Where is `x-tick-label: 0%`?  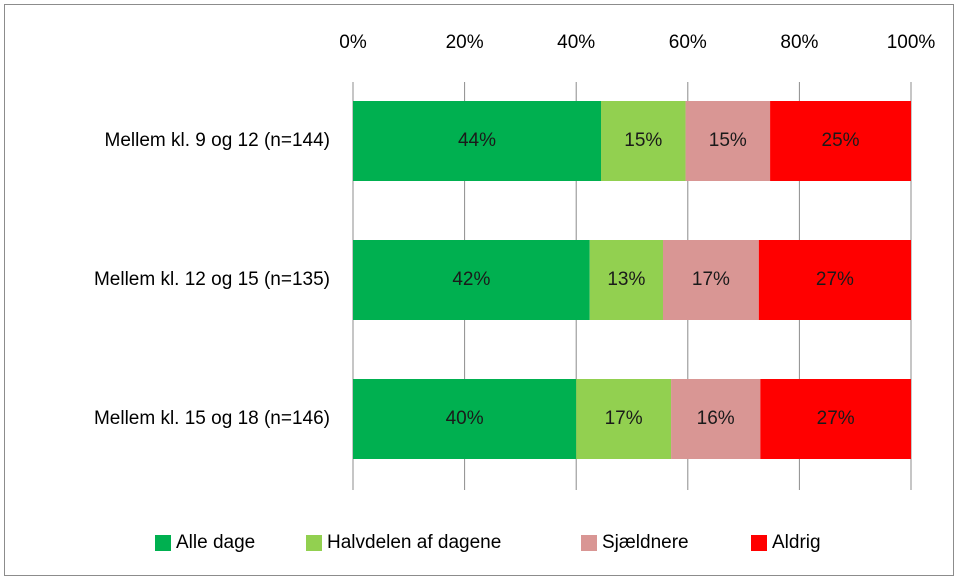 x-tick-label: 0% is located at coordinates (353, 42).